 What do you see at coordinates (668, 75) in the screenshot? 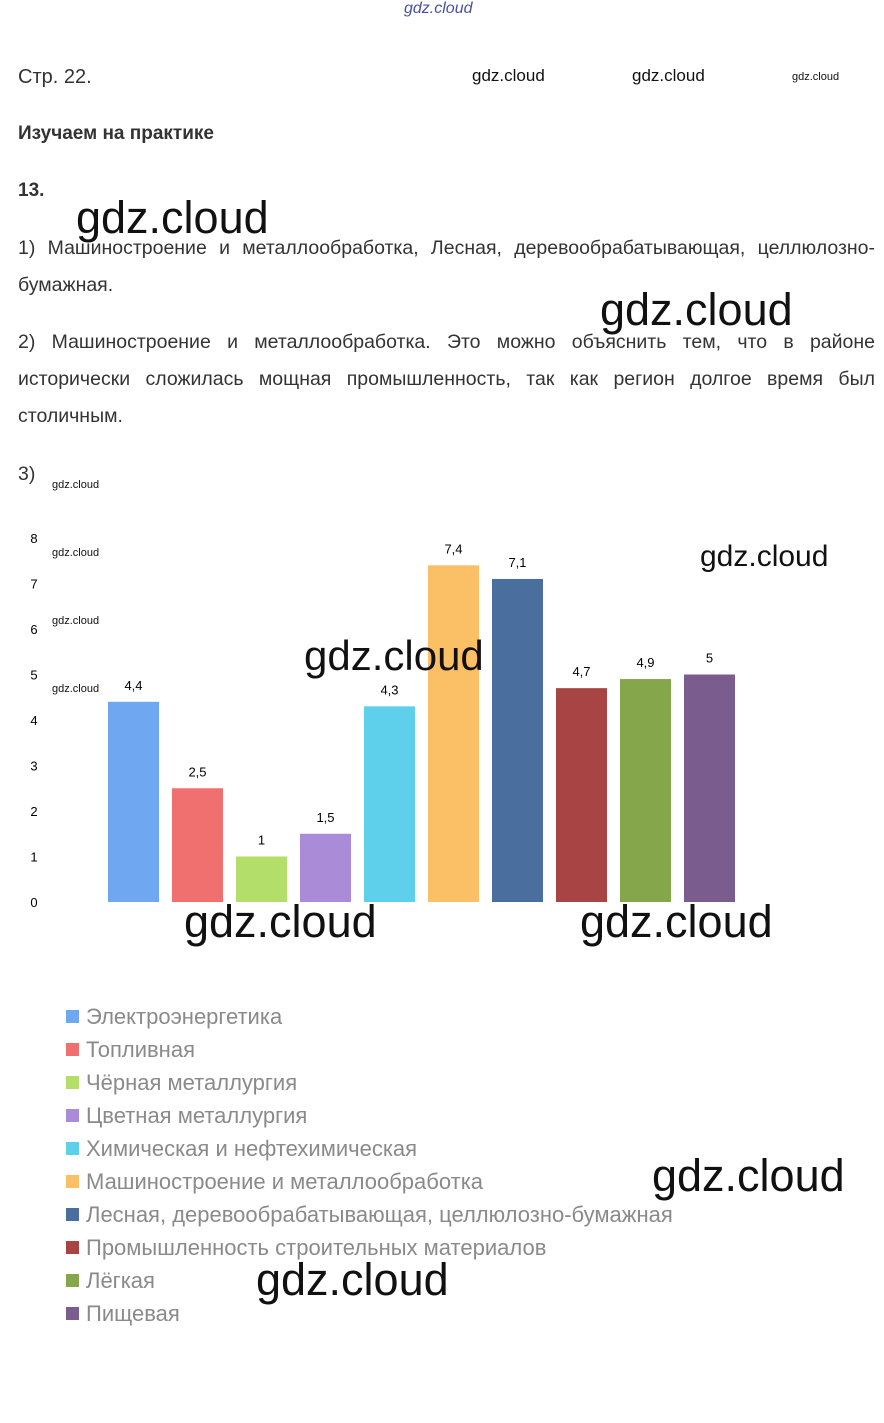
I see `watermark-header-2: gdz.cloud` at bounding box center [668, 75].